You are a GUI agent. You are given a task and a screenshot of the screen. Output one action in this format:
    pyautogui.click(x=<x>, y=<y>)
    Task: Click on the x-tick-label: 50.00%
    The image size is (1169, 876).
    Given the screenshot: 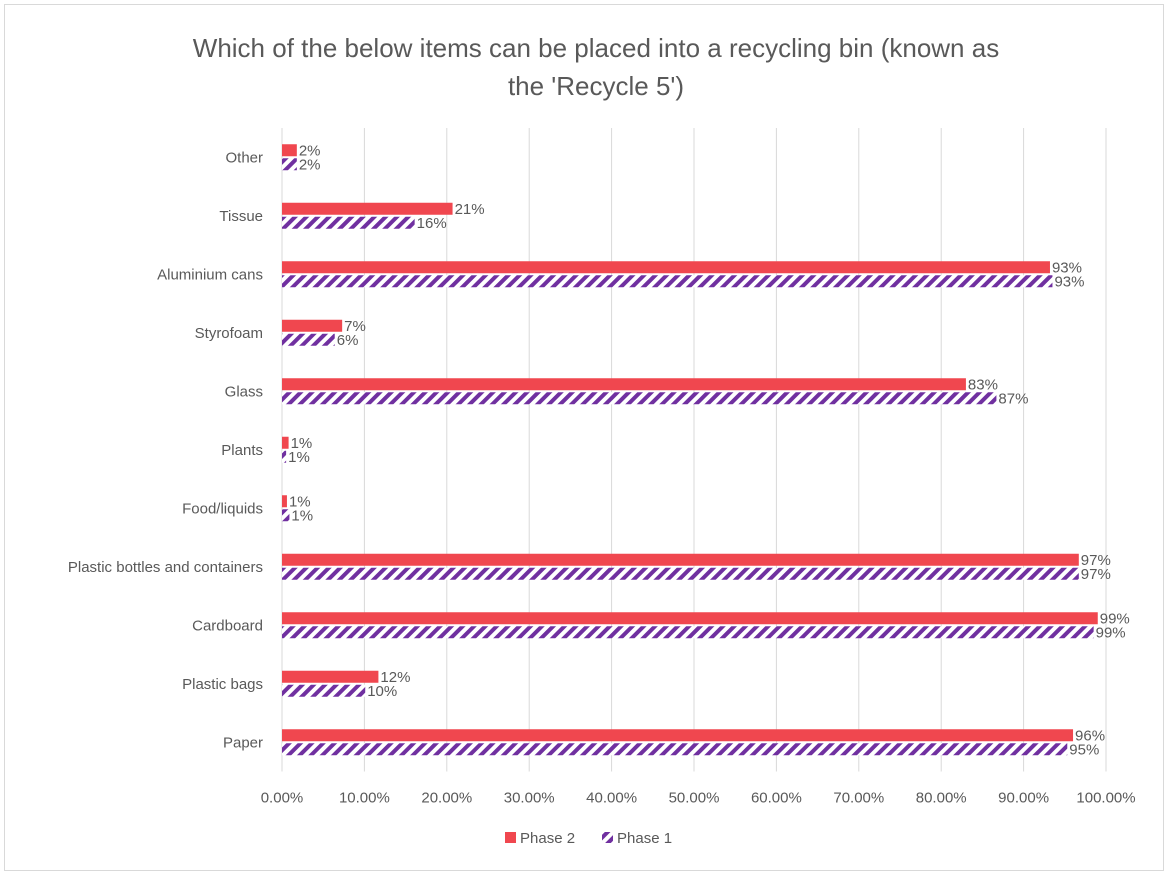 What is the action you would take?
    pyautogui.click(x=694, y=798)
    